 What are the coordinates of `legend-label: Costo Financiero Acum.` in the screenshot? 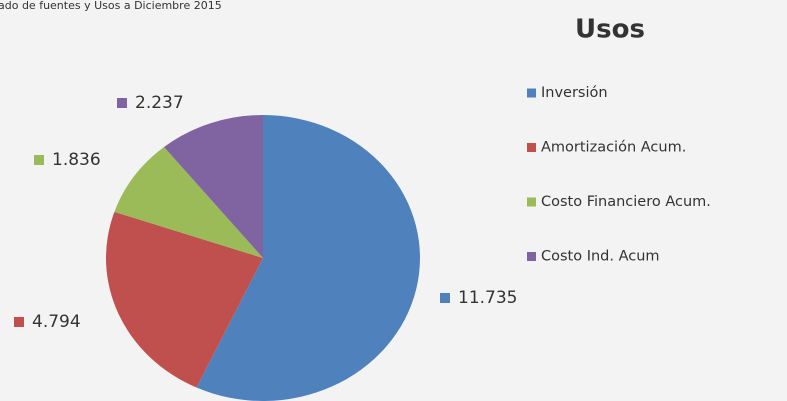 It's located at (626, 202).